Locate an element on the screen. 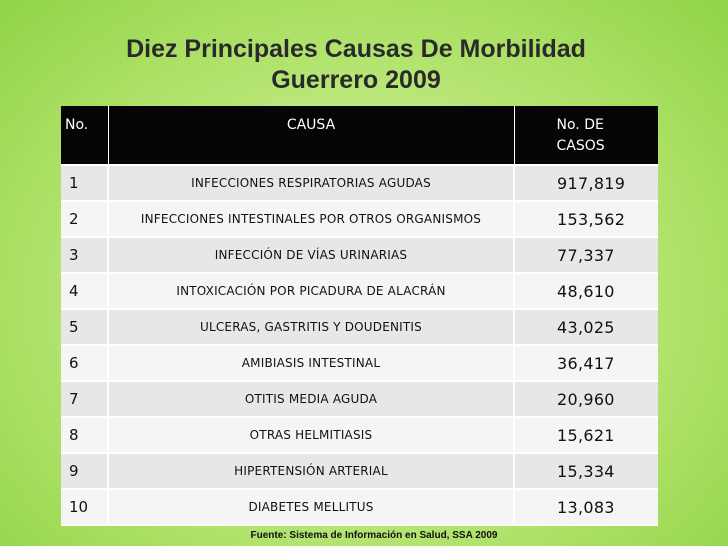  row-cases: 36,417 is located at coordinates (586, 363).